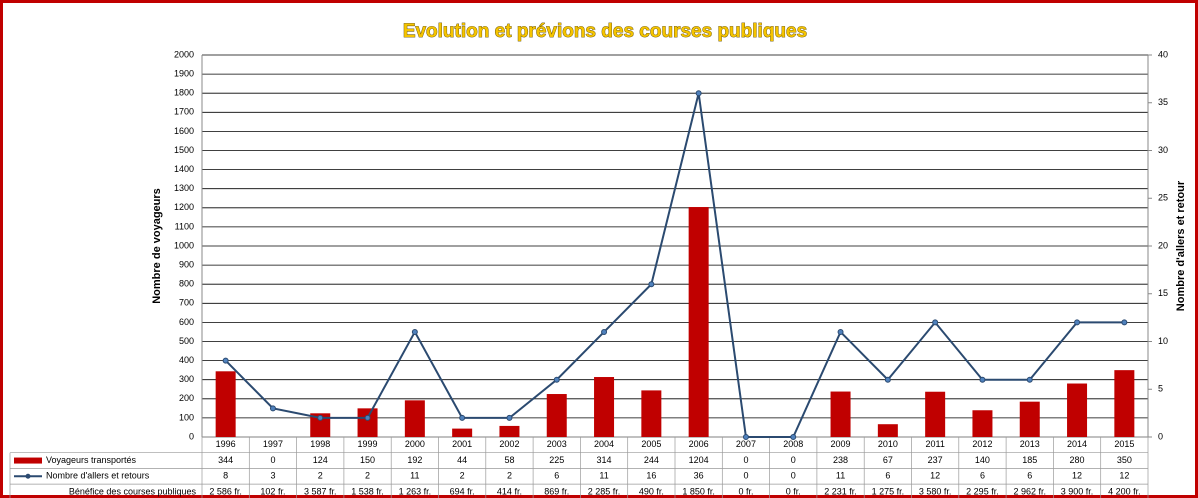  What do you see at coordinates (699, 444) in the screenshot?
I see `x-tick-label: 2006` at bounding box center [699, 444].